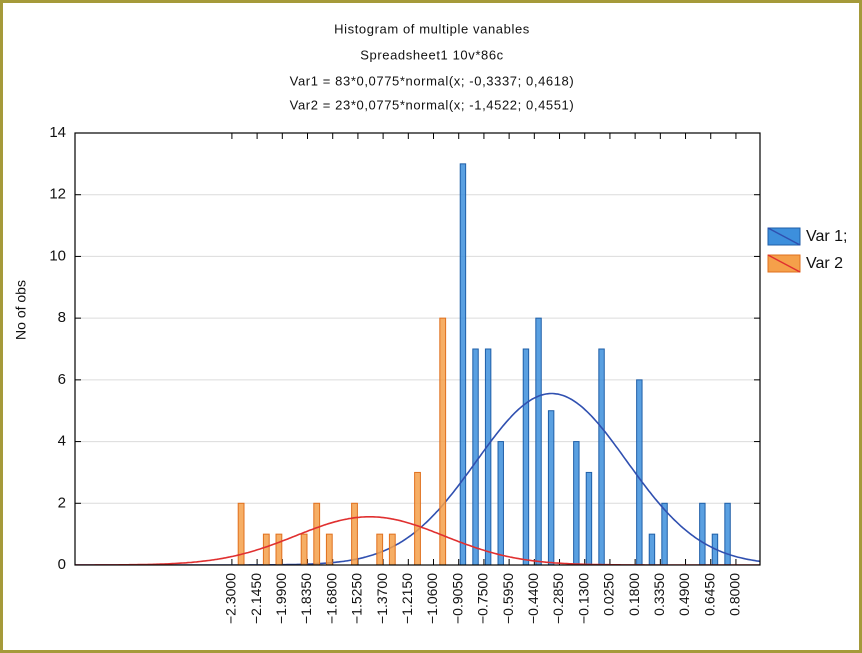 Image resolution: width=862 pixels, height=653 pixels. Describe the element at coordinates (62, 441) in the screenshot. I see `y-tick-label: 4` at that location.